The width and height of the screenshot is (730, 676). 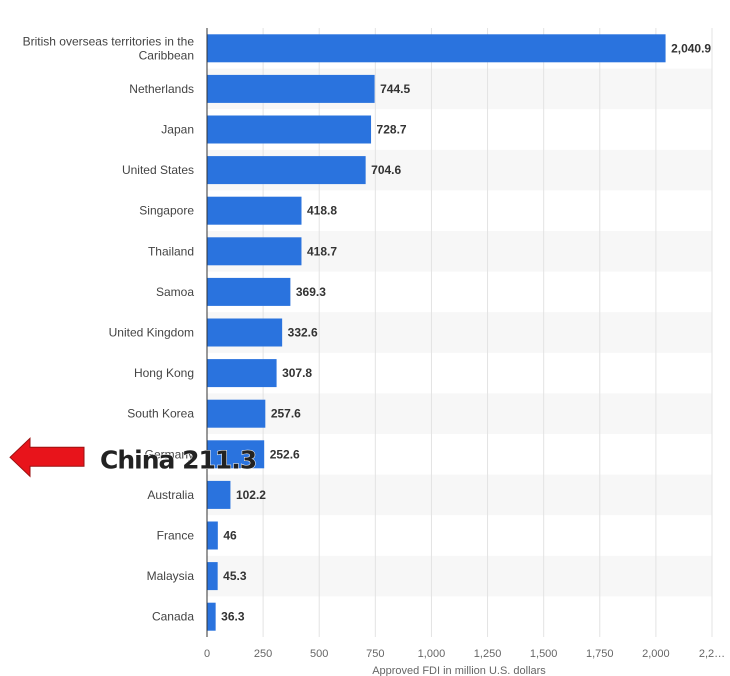 What do you see at coordinates (286, 414) in the screenshot?
I see `bar-value-label: 257.6` at bounding box center [286, 414].